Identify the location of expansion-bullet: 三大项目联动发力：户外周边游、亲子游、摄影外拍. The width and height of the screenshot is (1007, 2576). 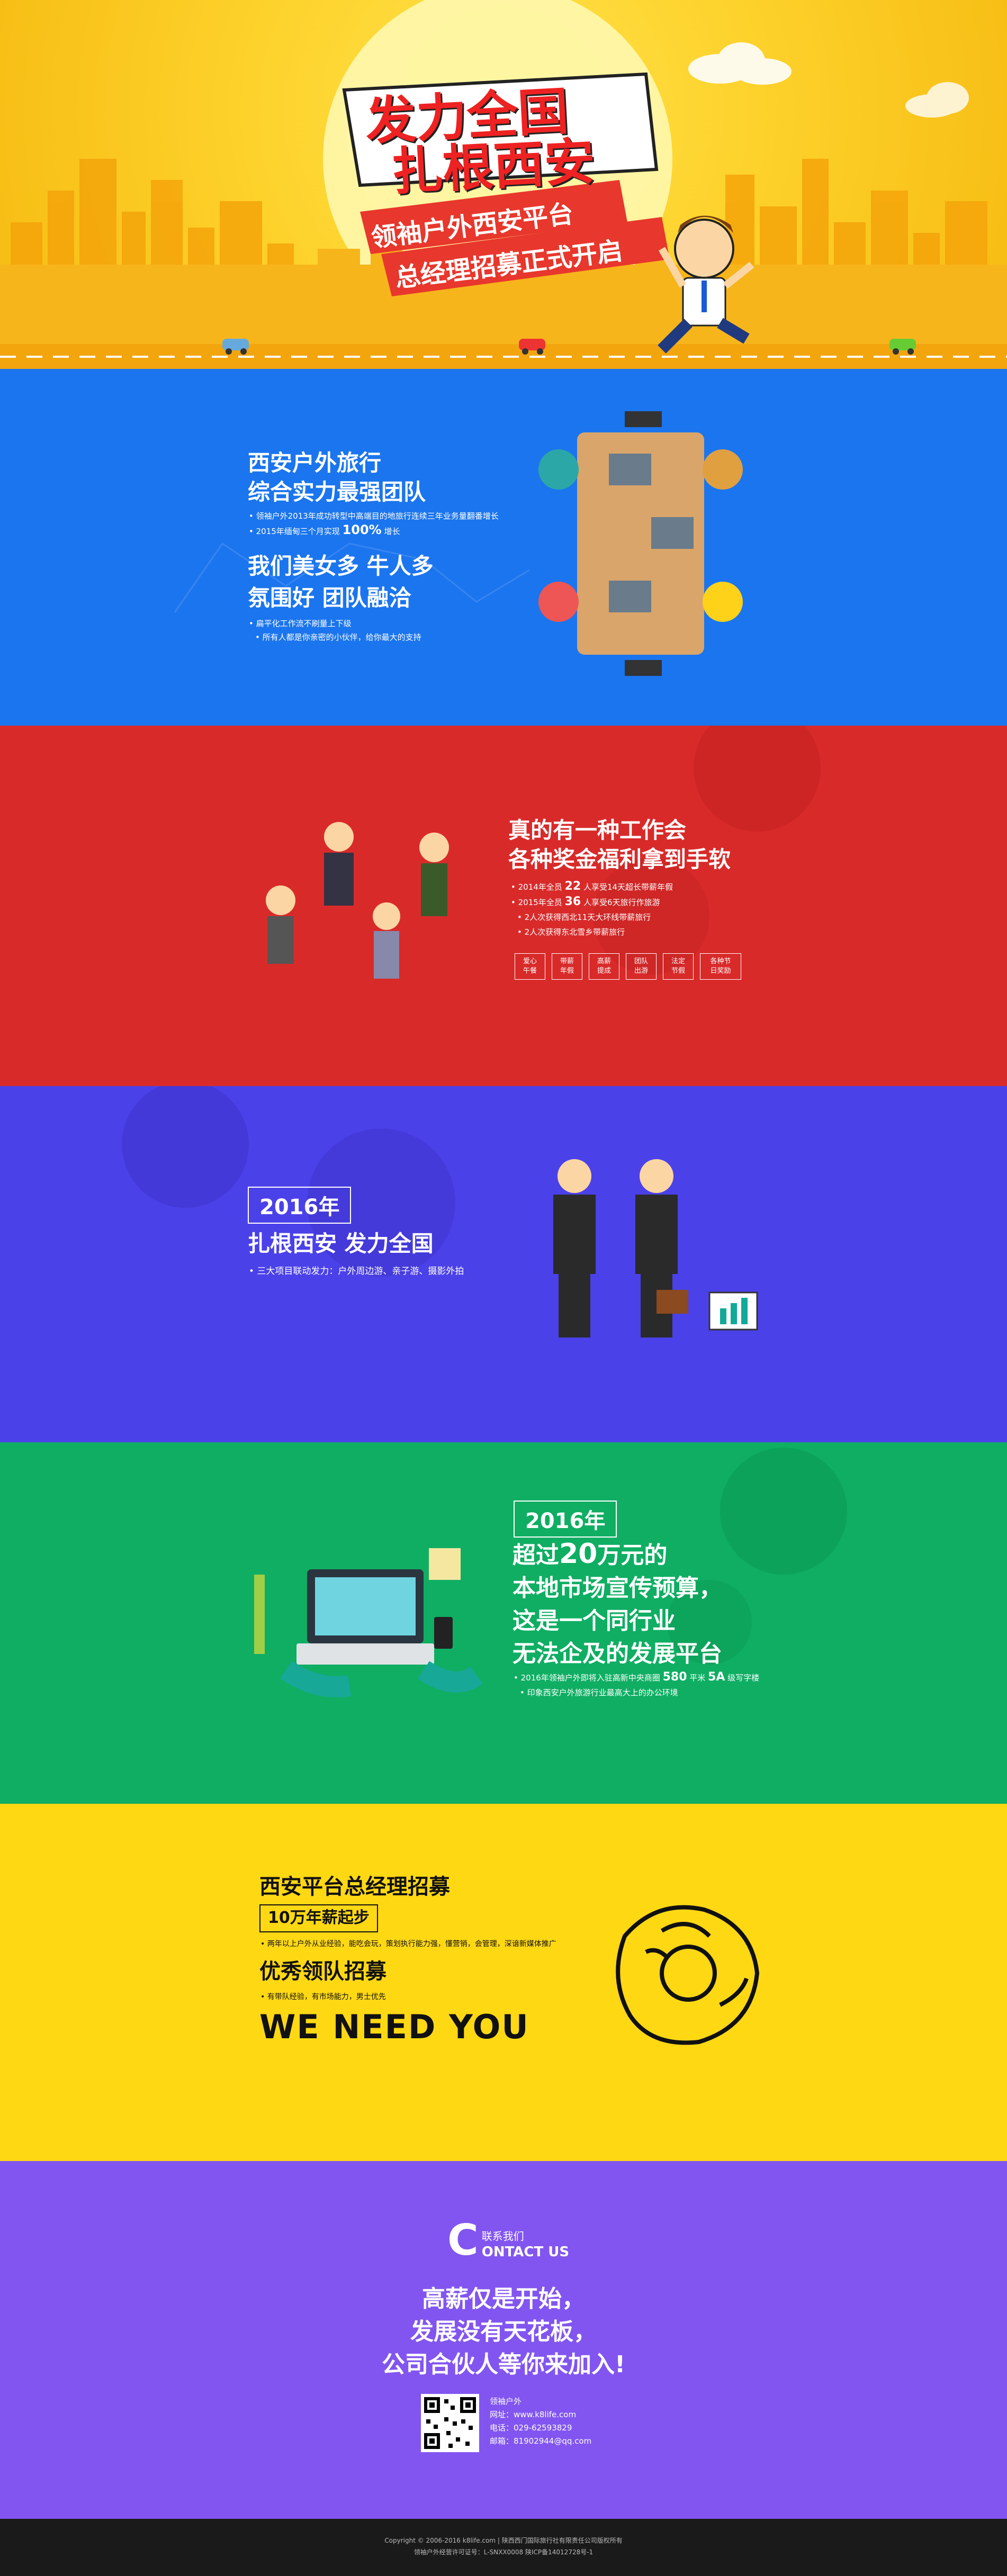
(356, 1271).